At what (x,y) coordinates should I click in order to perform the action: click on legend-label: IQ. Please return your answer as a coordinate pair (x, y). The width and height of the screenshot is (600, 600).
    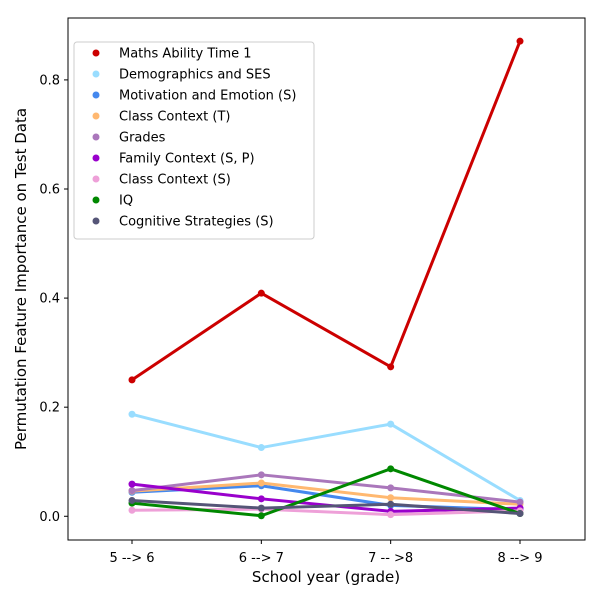
    Looking at the image, I should click on (126, 201).